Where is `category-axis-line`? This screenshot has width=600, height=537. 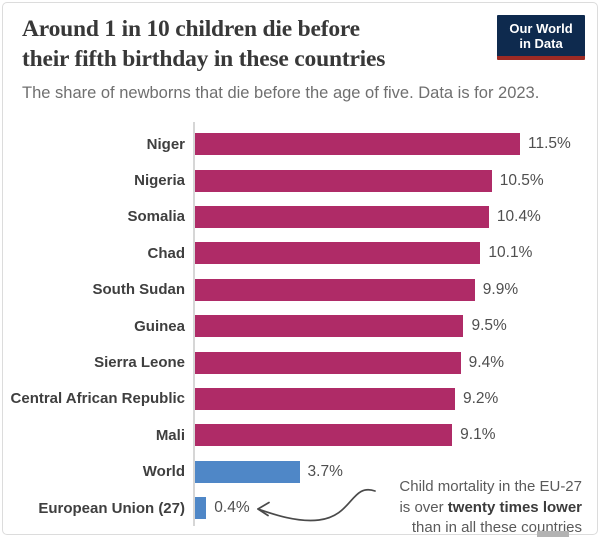 category-axis-line is located at coordinates (194, 324).